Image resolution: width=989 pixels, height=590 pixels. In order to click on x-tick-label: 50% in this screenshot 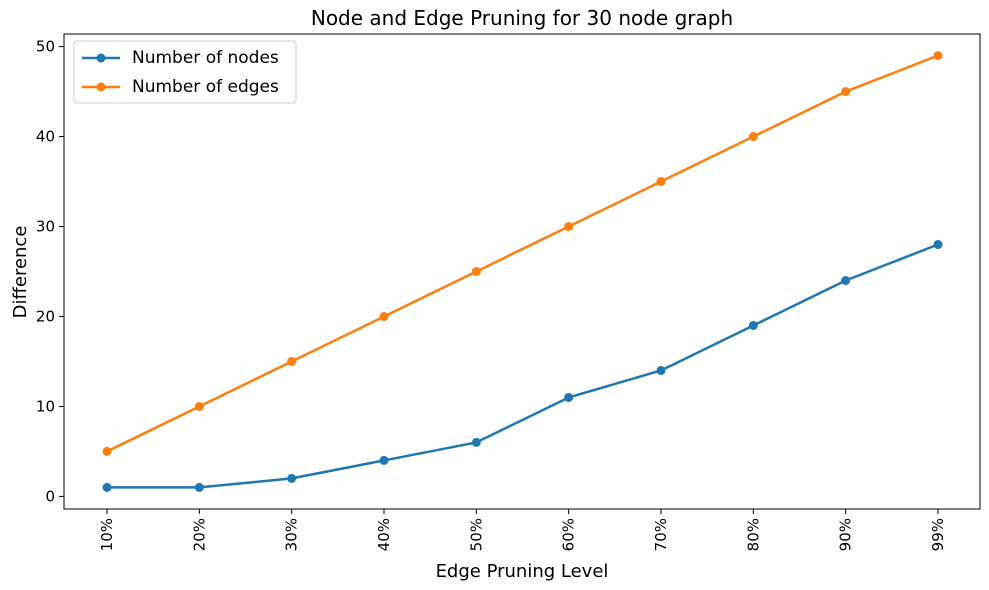, I will do `click(476, 534)`.